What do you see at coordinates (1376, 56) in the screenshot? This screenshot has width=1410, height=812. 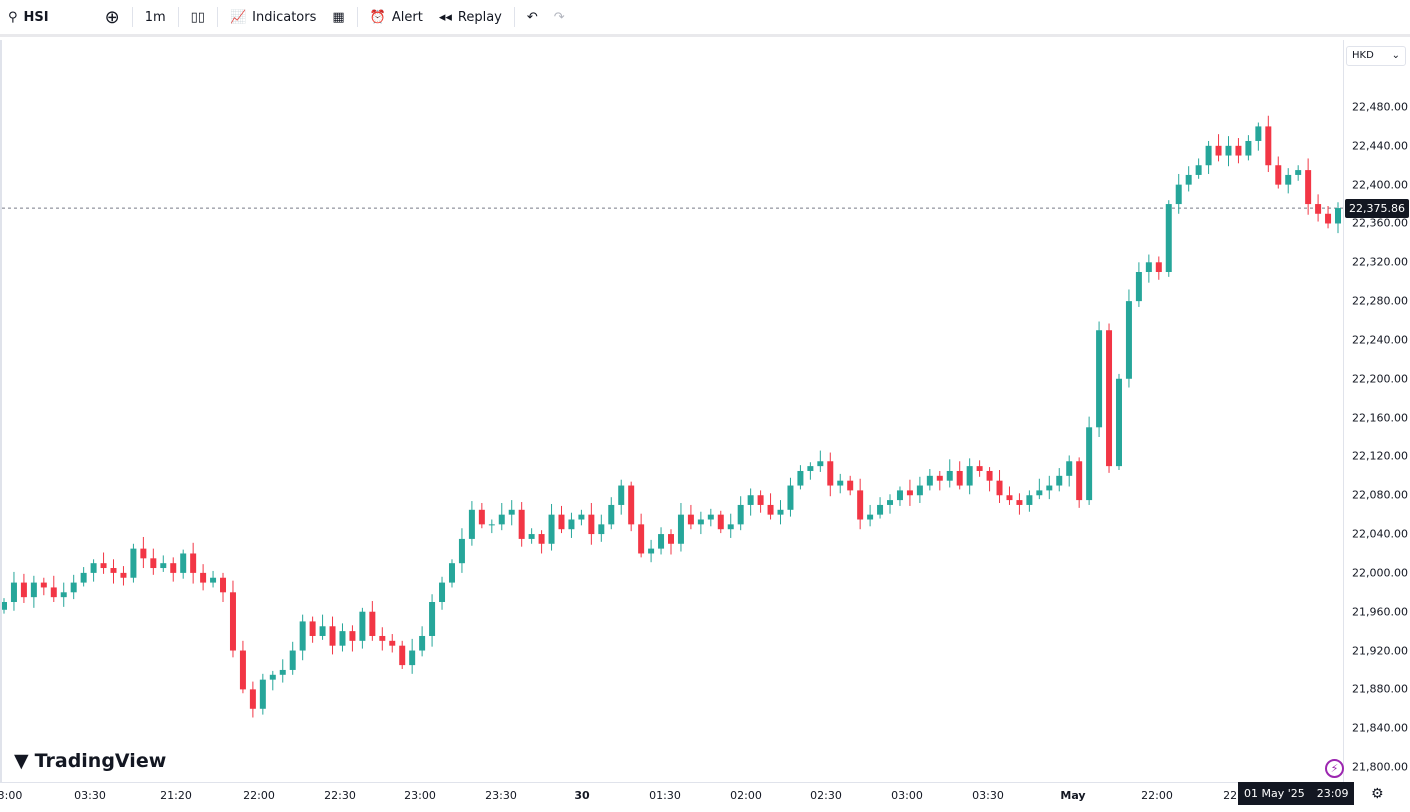 I see `currency-selector: HKD ⌄` at bounding box center [1376, 56].